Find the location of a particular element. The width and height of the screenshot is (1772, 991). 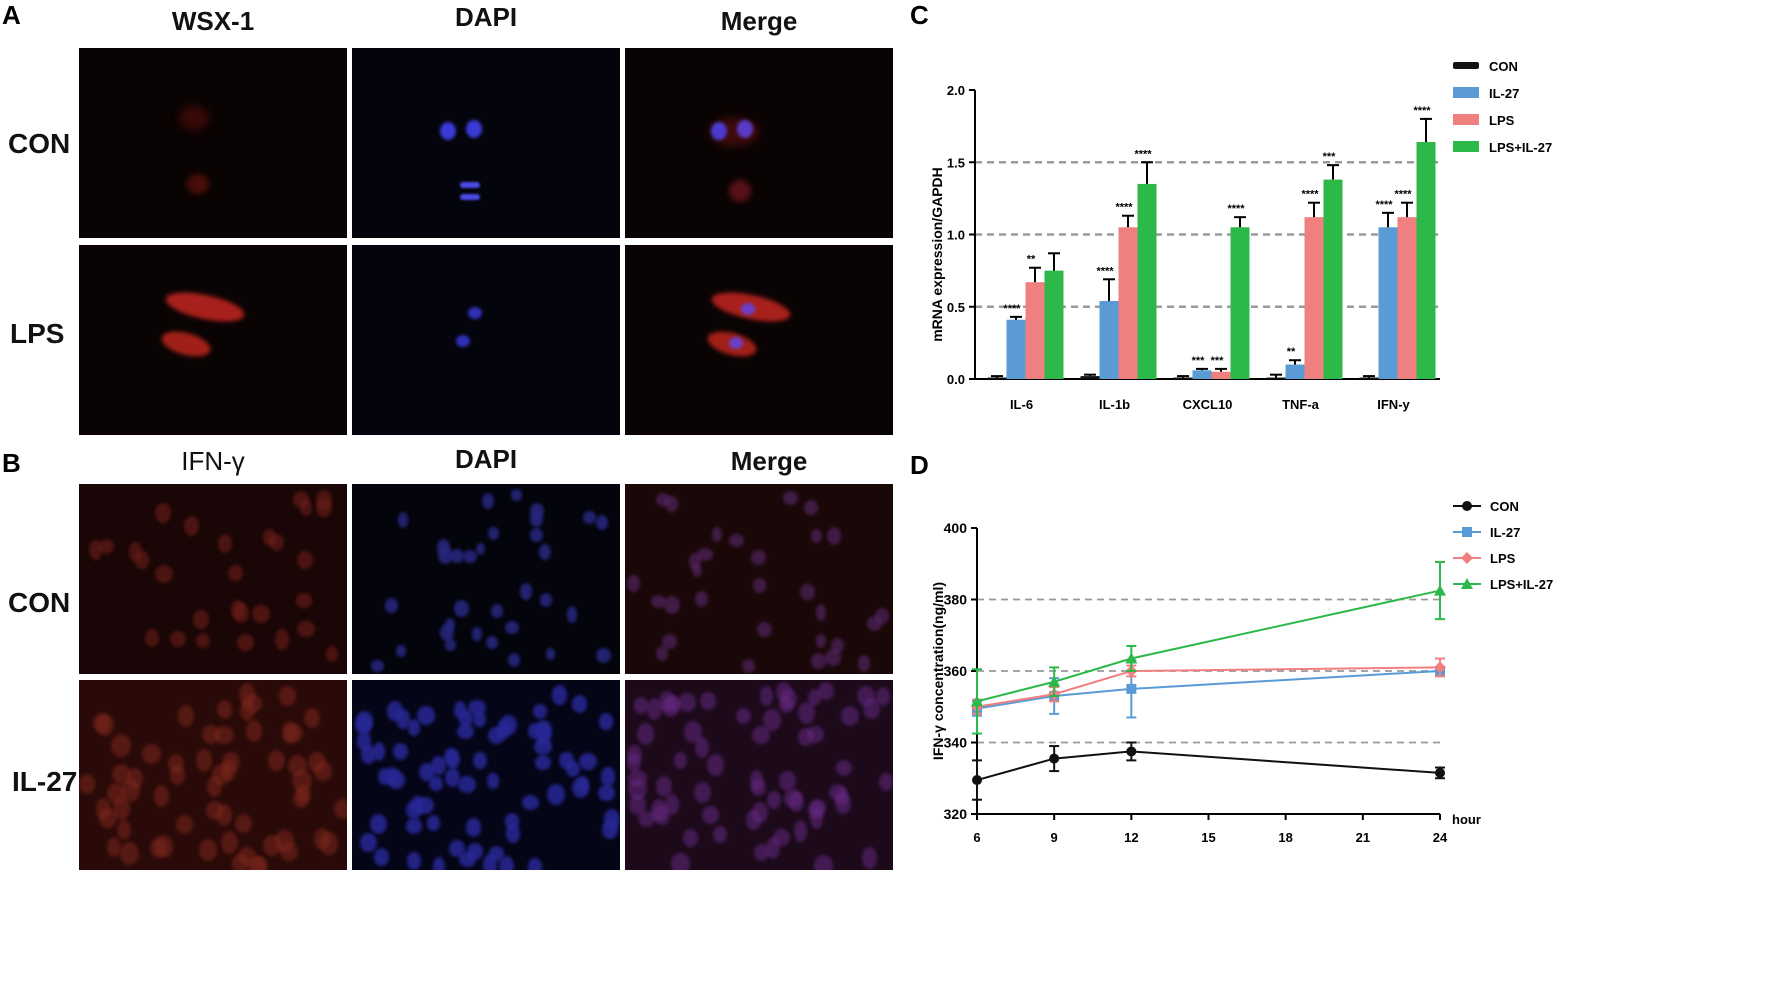

data-point is located at coordinates (1131, 751).